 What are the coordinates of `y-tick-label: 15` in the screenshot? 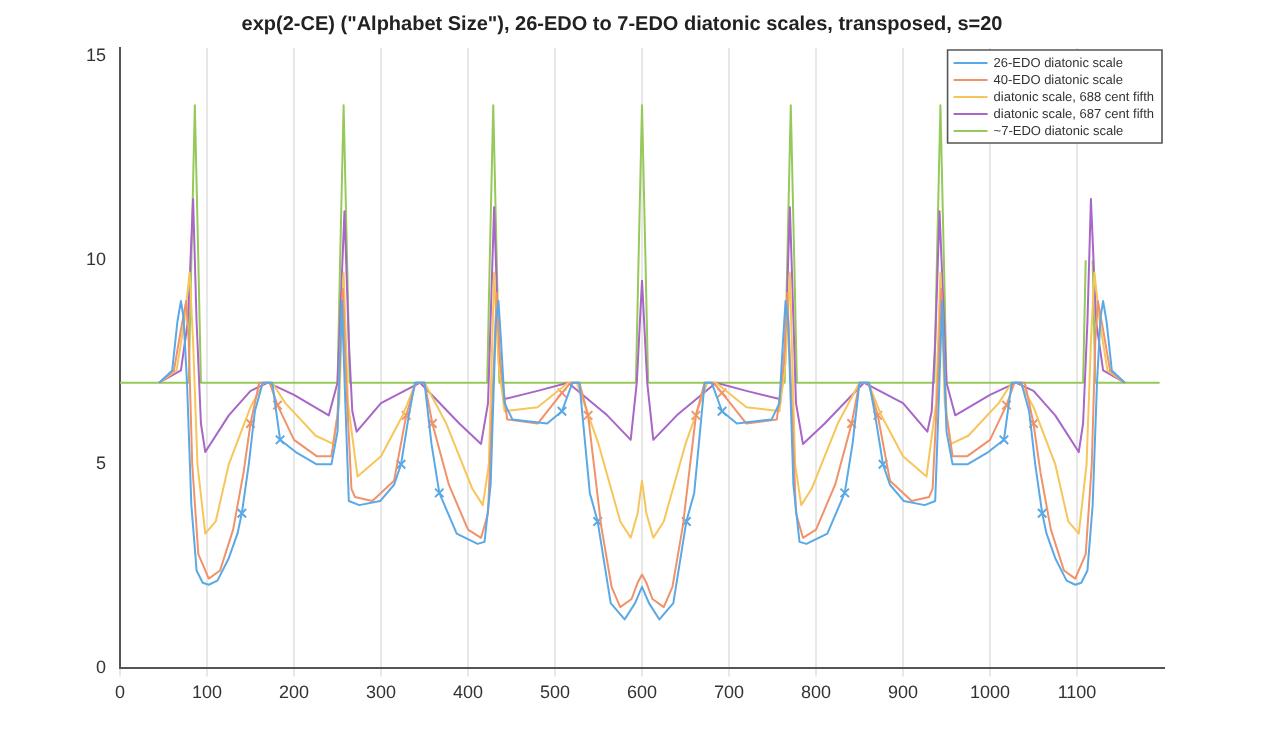 It's located at (96, 55).